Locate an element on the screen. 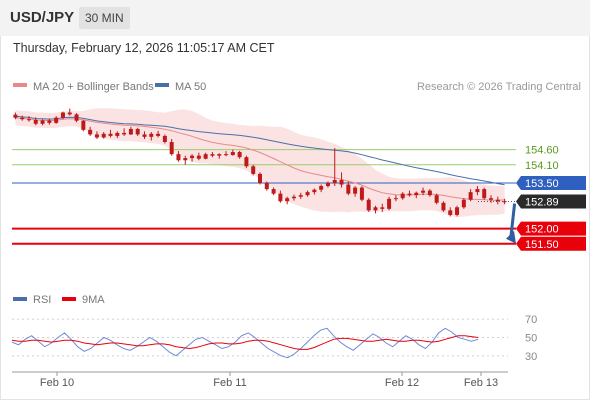  ma50-legend-label: MA 50 is located at coordinates (190, 87).